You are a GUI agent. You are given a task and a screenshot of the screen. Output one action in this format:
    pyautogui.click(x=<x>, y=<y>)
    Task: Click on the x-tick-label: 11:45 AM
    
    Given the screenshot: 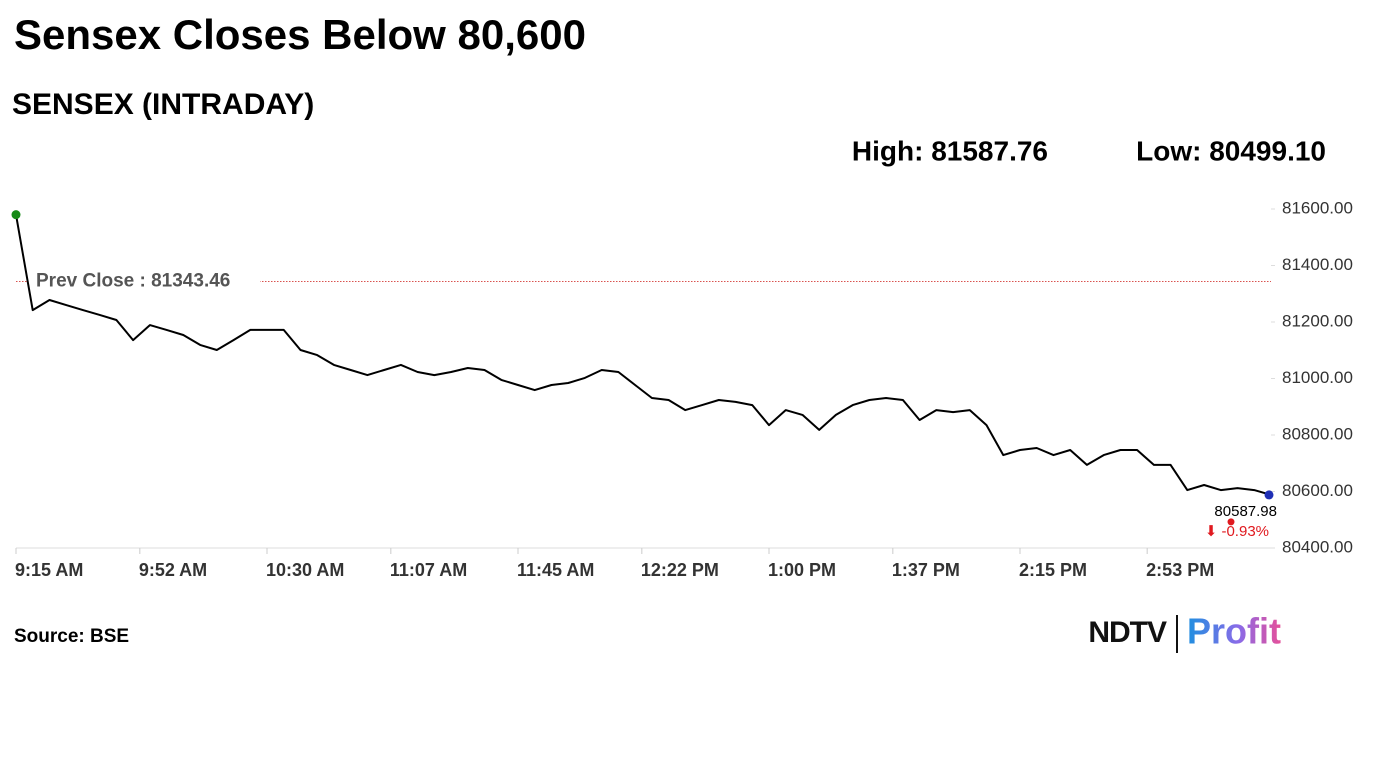 What is the action you would take?
    pyautogui.click(x=555, y=570)
    